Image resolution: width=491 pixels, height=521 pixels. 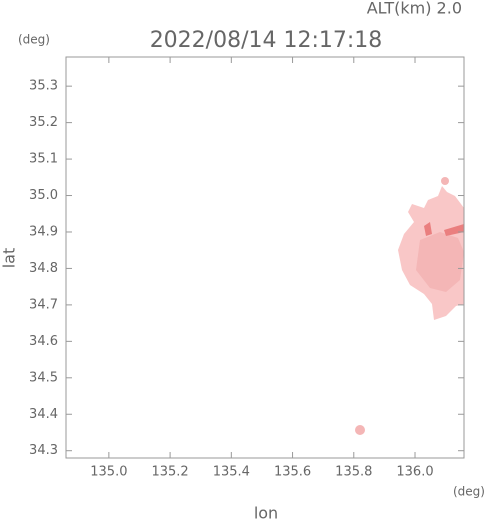 What do you see at coordinates (43, 450) in the screenshot?
I see `y-tick-label: 34.3` at bounding box center [43, 450].